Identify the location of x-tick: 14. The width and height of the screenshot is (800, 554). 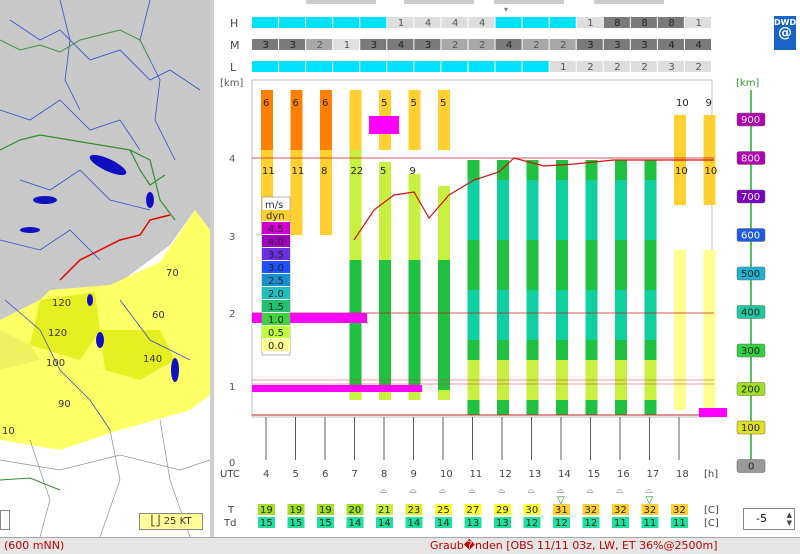
(564, 474).